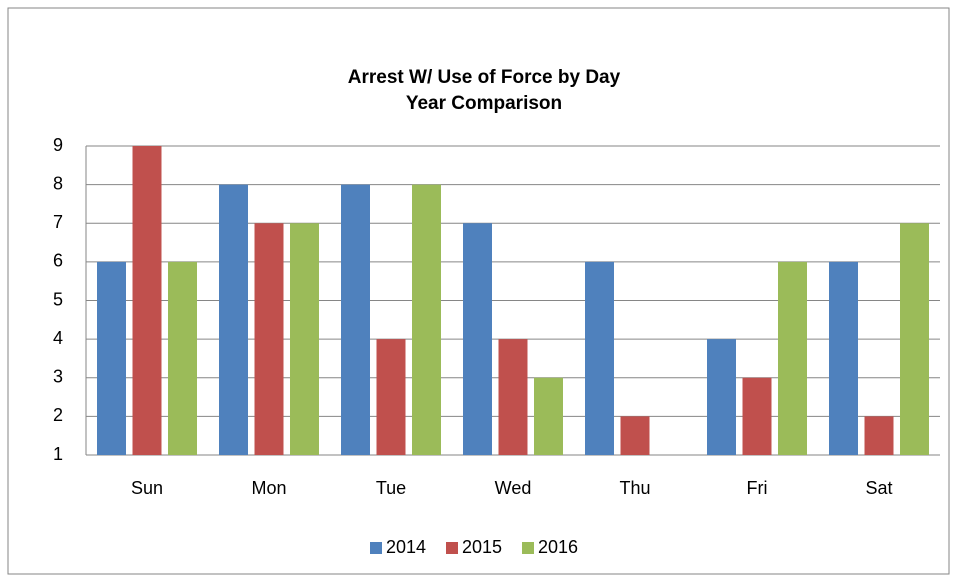 The image size is (958, 580). I want to click on legend-label: 2015, so click(482, 547).